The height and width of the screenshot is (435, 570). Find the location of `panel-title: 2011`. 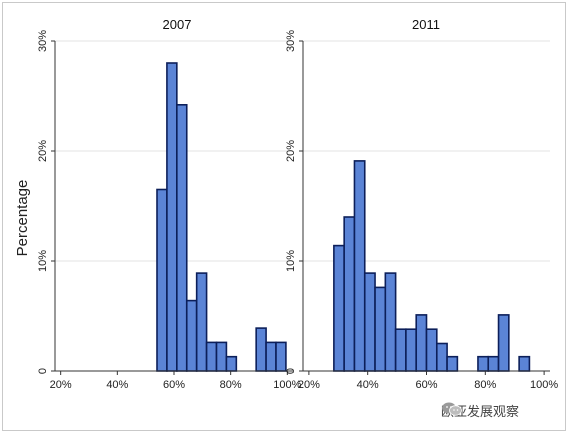

panel-title: 2011 is located at coordinates (426, 24).